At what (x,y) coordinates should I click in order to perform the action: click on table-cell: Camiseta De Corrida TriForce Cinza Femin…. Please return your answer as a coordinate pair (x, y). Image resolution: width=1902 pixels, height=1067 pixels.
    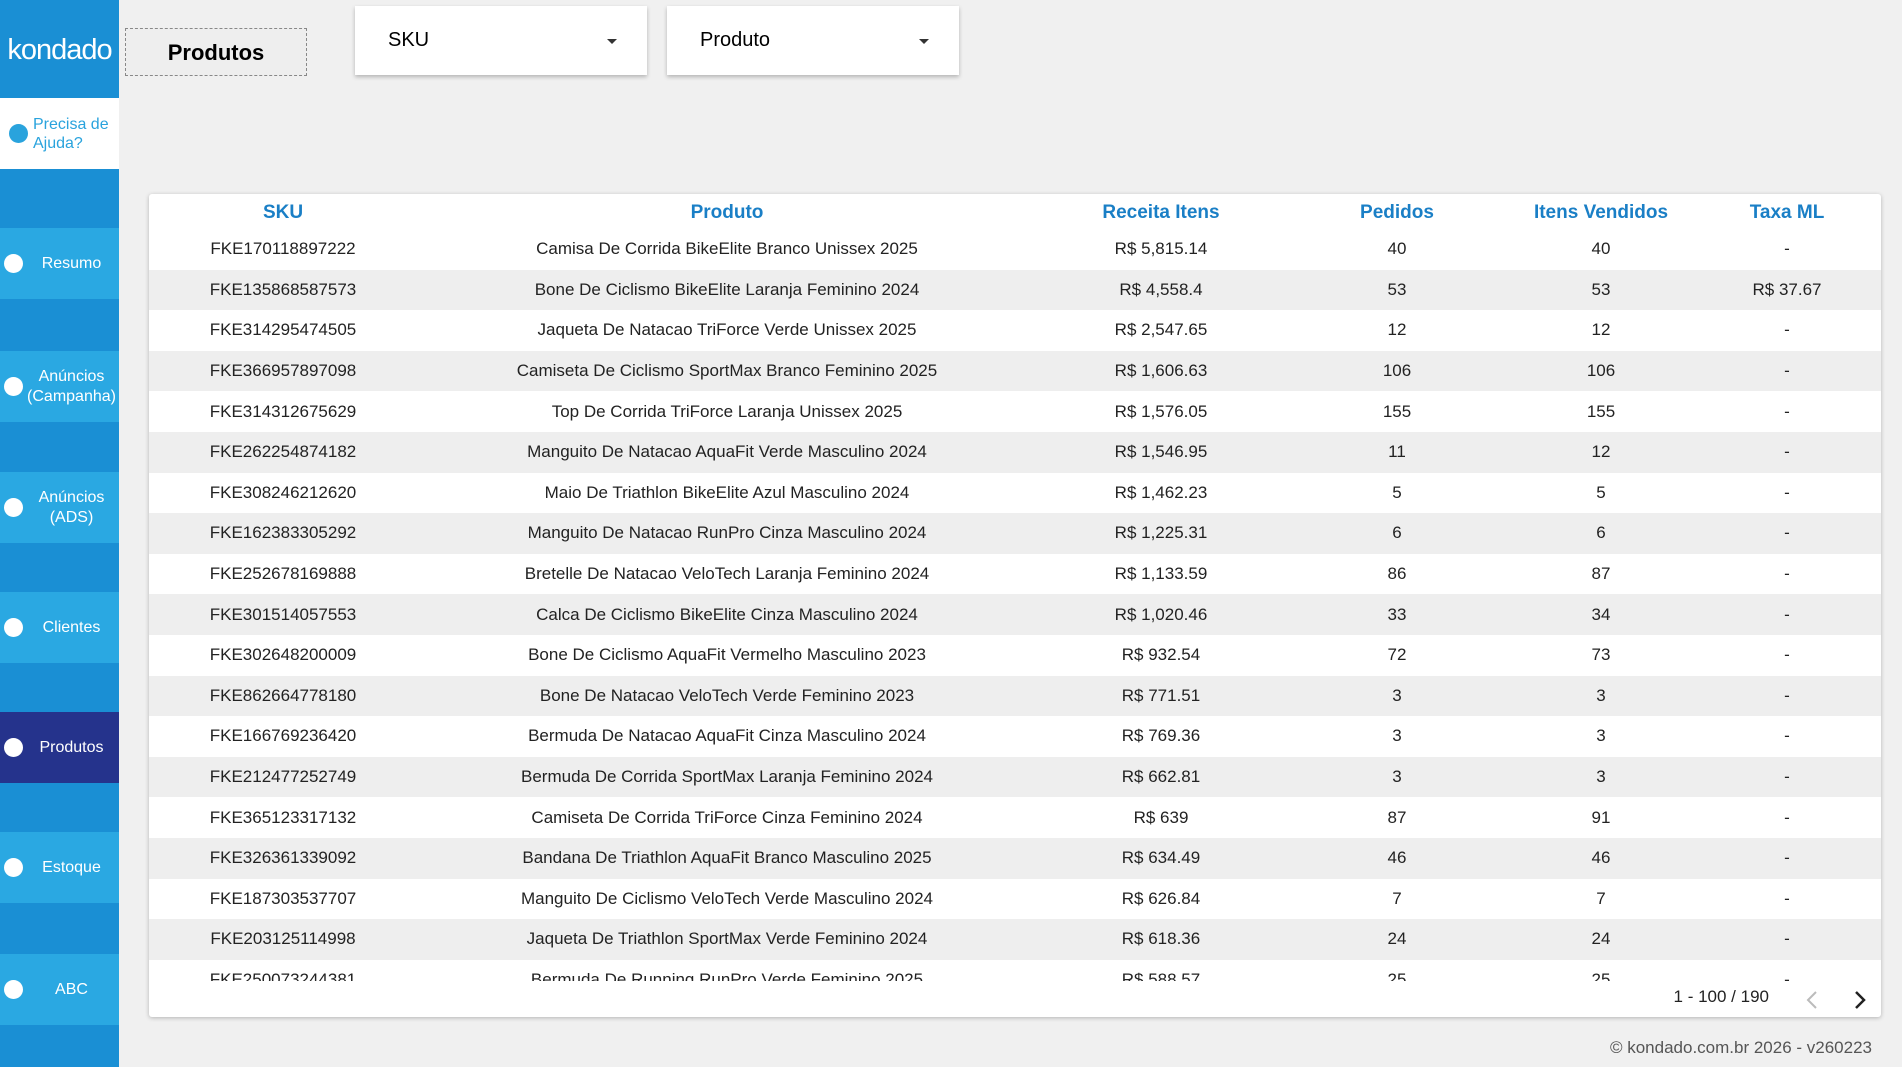
    Looking at the image, I should click on (727, 817).